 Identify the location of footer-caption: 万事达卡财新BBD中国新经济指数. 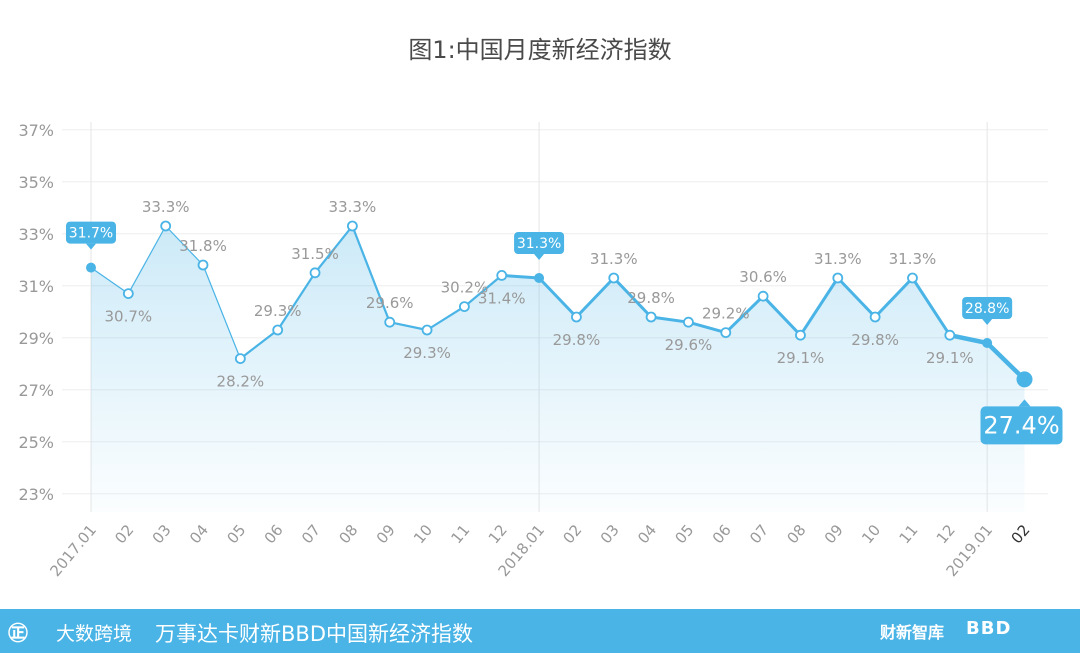
(314, 634).